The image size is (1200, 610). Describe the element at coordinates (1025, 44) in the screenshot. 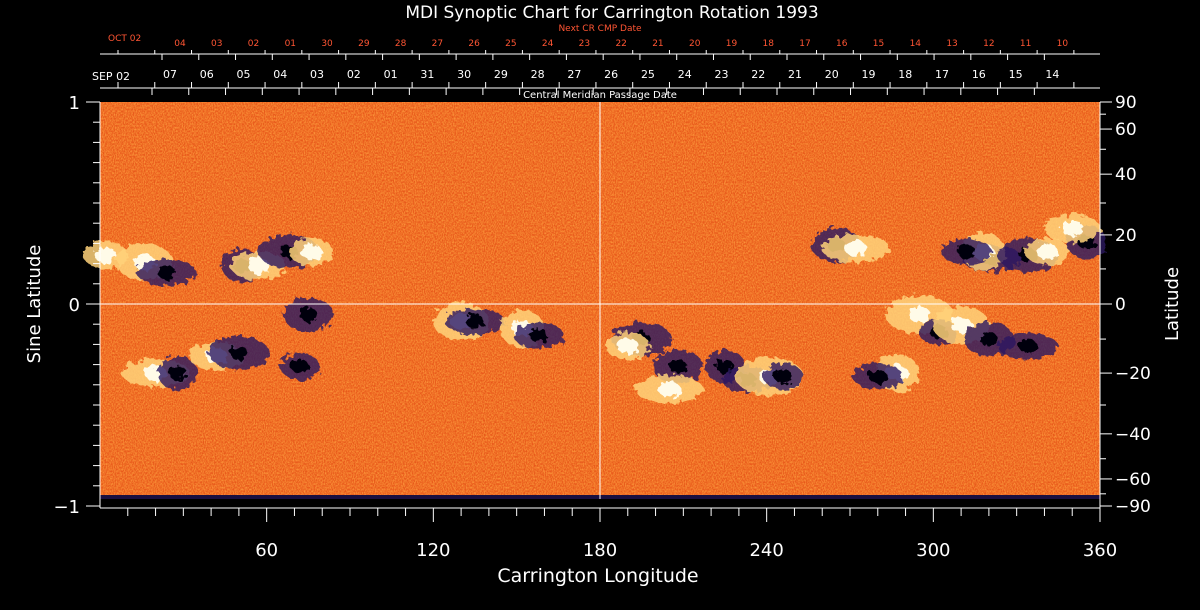

I see `next-cr-date-label: 11` at that location.